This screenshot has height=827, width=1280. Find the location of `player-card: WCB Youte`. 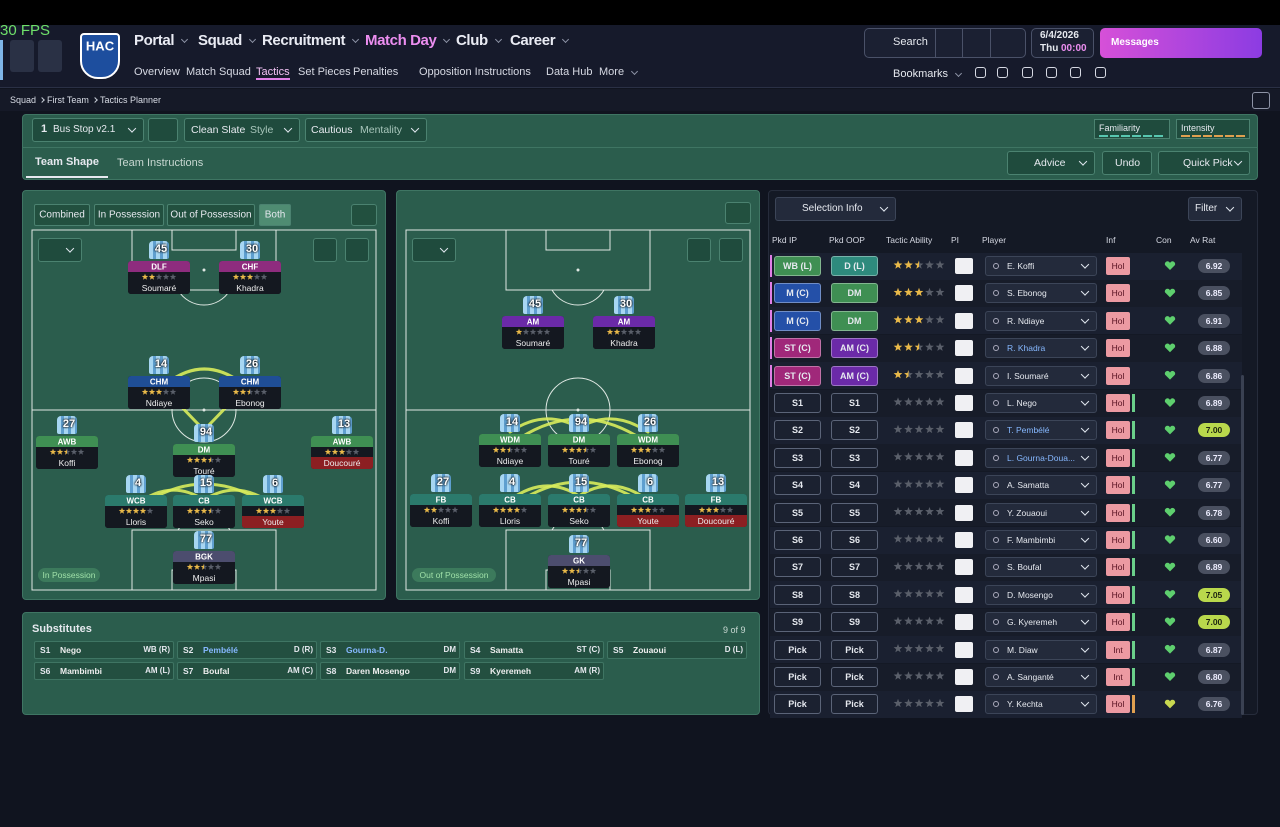

player-card: WCB Youte is located at coordinates (273, 511).